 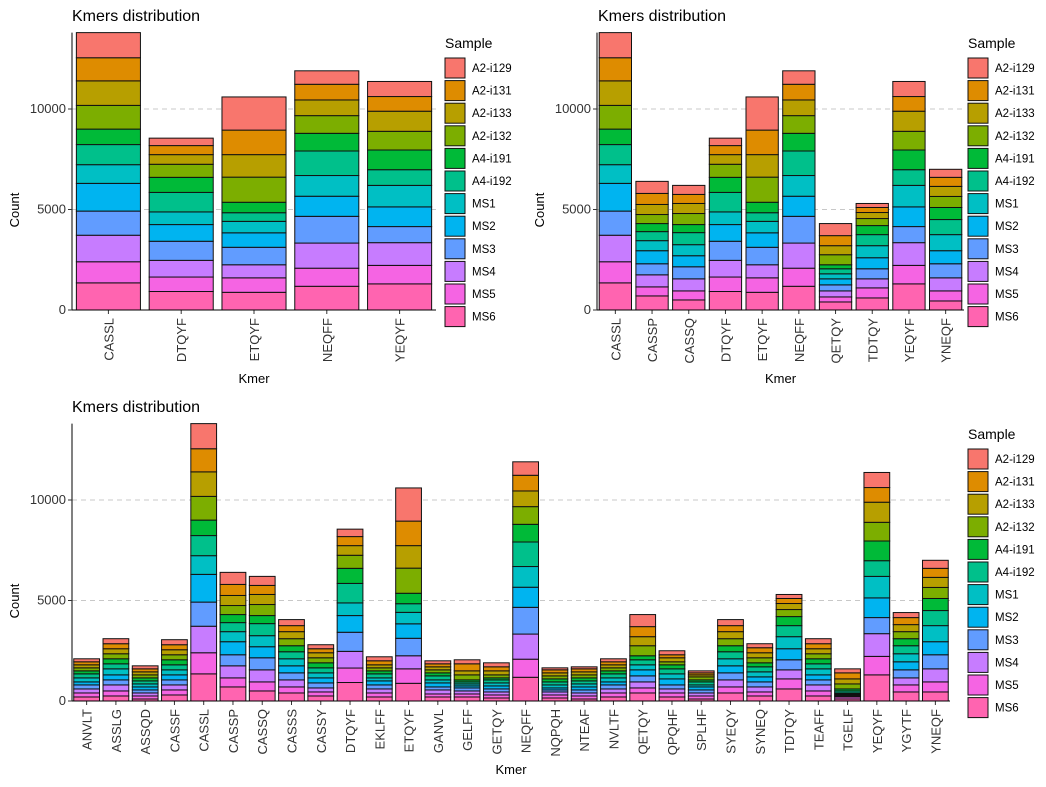 What do you see at coordinates (760, 732) in the screenshot?
I see `x-tick-label: SYNEQ` at bounding box center [760, 732].